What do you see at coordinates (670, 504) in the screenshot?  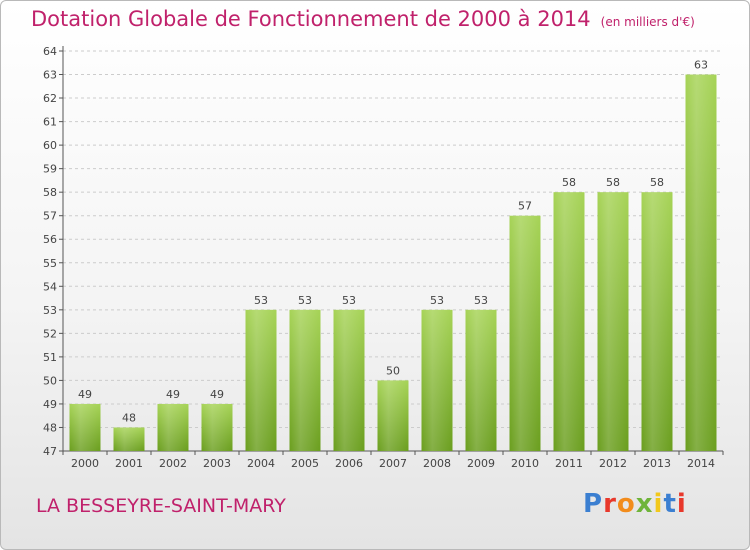 I see `logo-letter: t` at bounding box center [670, 504].